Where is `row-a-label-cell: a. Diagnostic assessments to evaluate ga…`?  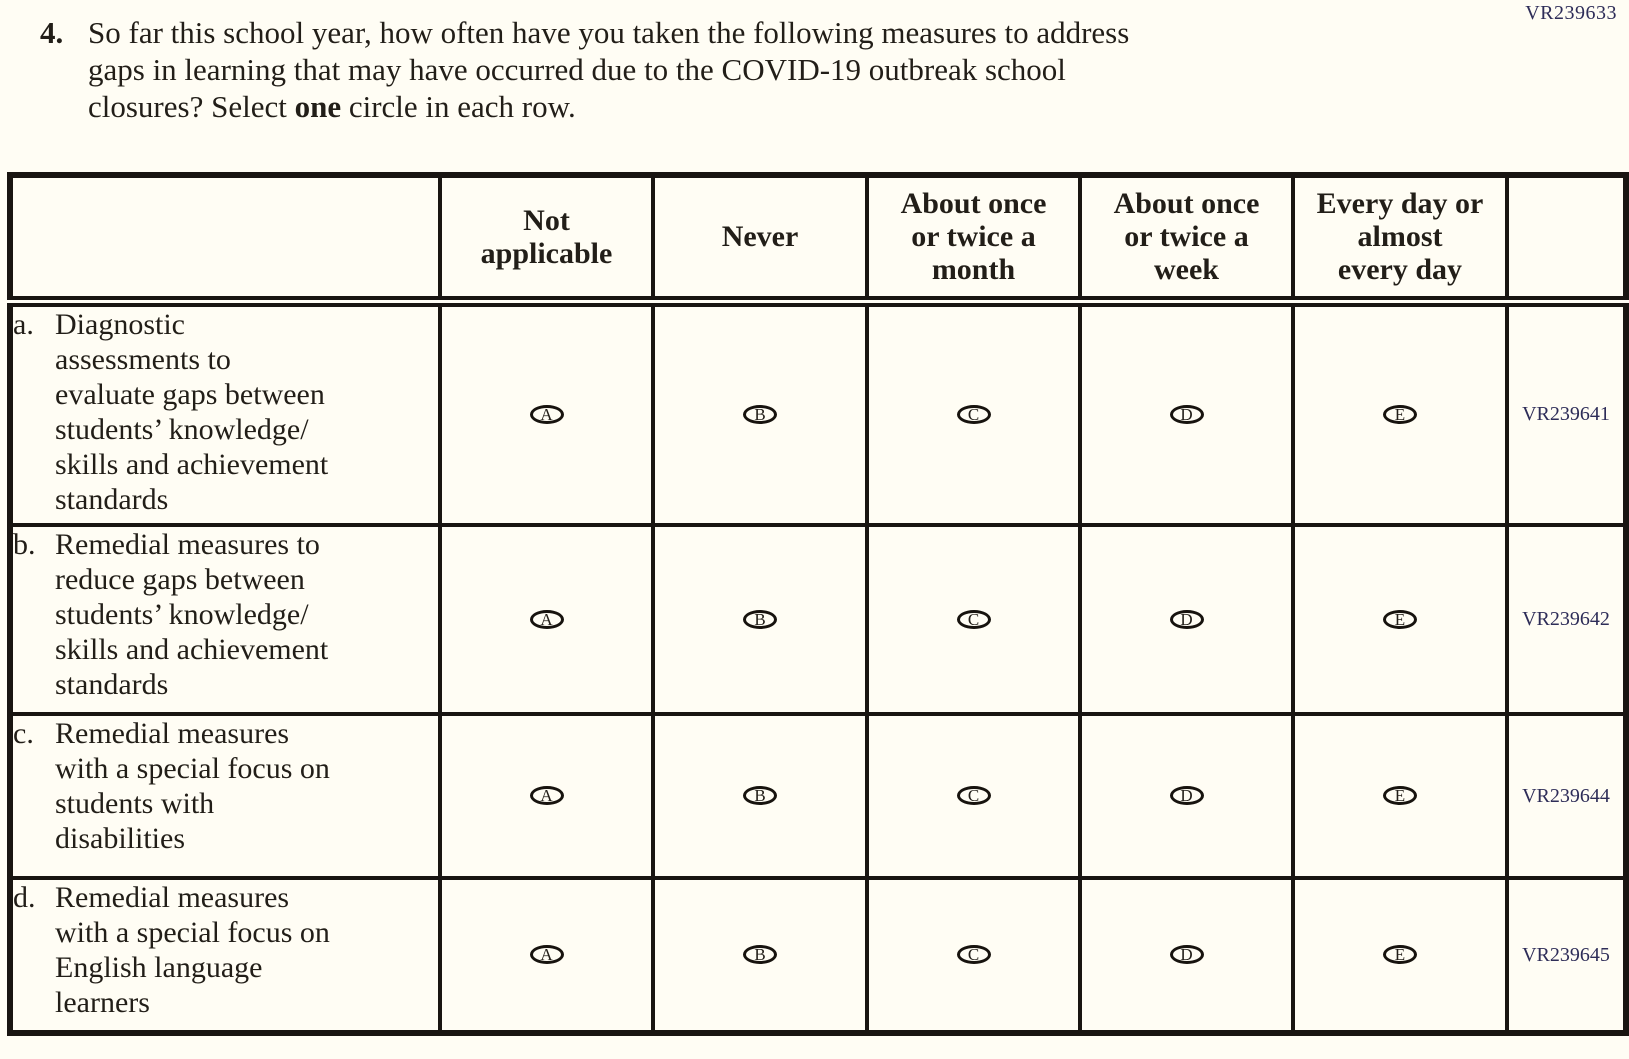
row-a-label-cell: a. Diagnostic assessments to evaluate ga… is located at coordinates (225, 413).